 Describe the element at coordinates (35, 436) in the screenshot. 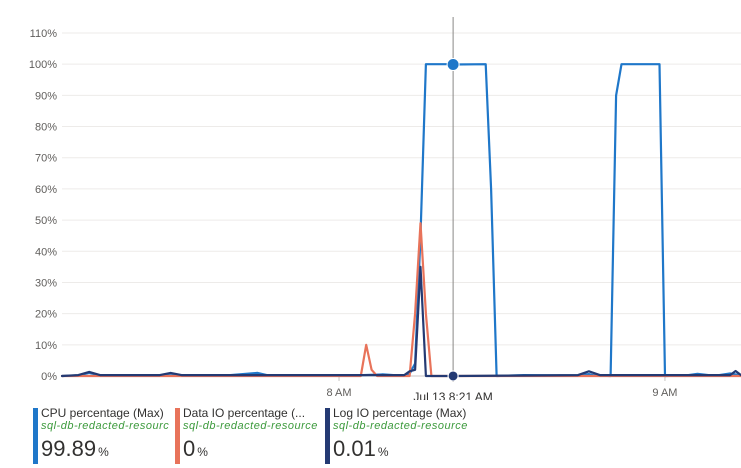

I see `legend-swatch-cpu` at that location.